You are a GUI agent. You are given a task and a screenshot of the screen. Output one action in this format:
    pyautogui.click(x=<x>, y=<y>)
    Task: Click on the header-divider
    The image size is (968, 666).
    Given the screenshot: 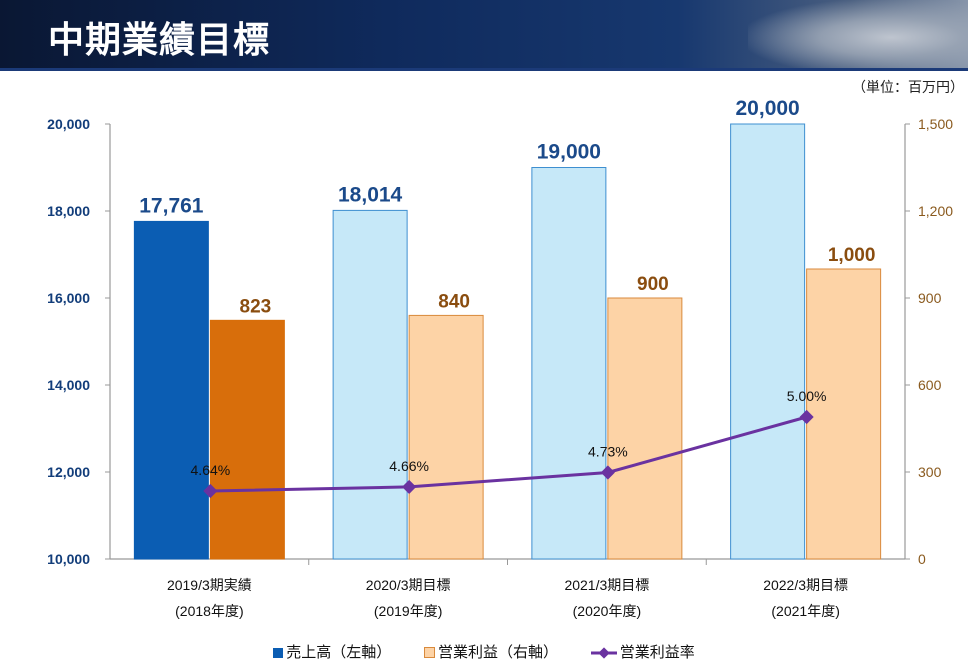 What is the action you would take?
    pyautogui.click(x=484, y=69)
    